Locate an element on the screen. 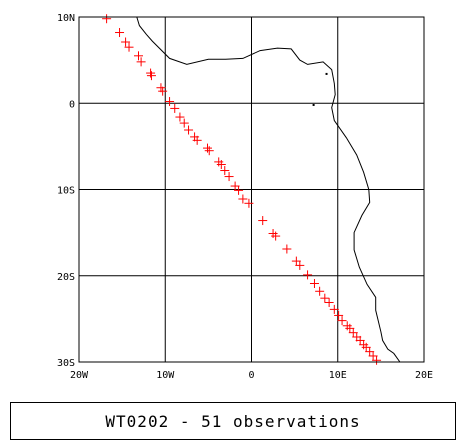 The height and width of the screenshot is (448, 469). longitude-tick-label: 10W is located at coordinates (165, 375).